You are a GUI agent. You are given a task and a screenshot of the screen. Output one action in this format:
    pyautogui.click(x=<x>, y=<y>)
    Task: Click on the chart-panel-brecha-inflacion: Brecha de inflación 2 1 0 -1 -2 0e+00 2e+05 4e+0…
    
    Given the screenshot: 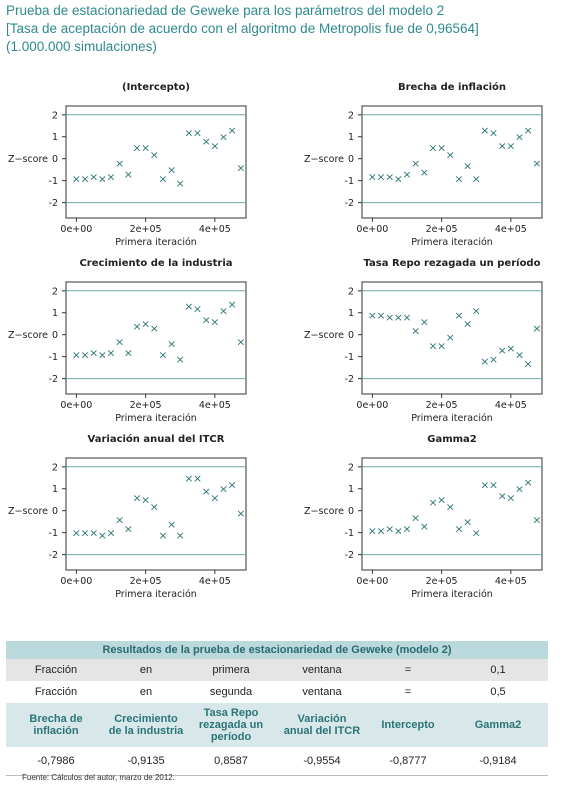 What is the action you would take?
    pyautogui.click(x=421, y=163)
    